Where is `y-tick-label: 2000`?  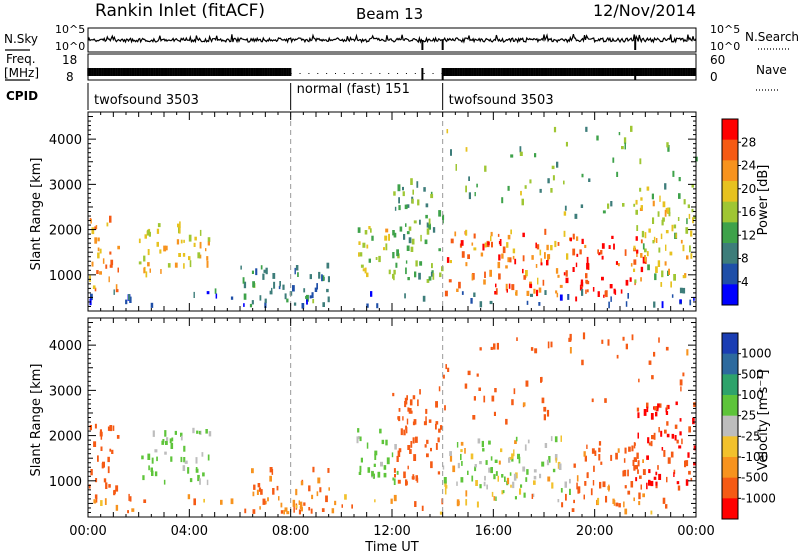
y-tick-label: 2000 is located at coordinates (65, 437).